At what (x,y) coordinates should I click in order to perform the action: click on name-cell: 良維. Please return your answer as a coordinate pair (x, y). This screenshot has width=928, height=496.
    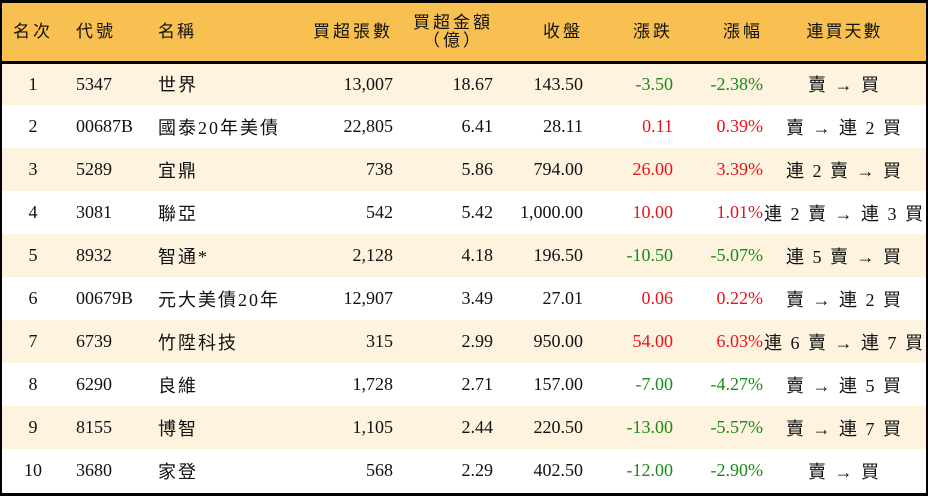
    Looking at the image, I should click on (178, 385).